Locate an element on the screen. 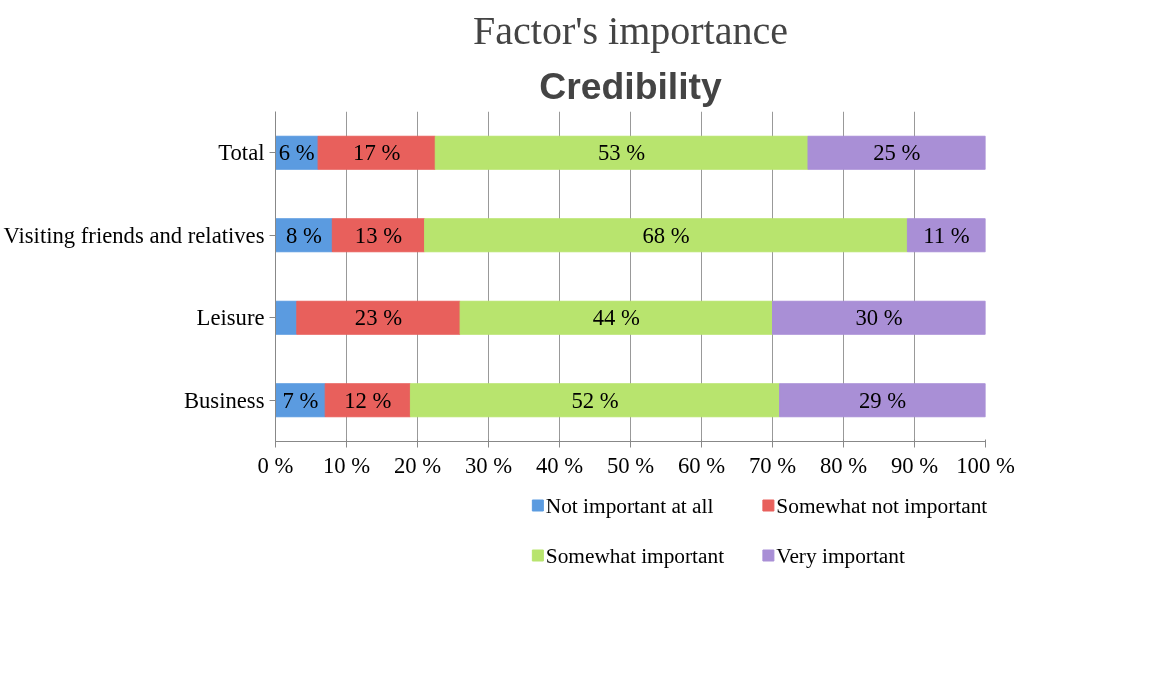  data-label: 52 % is located at coordinates (595, 400).